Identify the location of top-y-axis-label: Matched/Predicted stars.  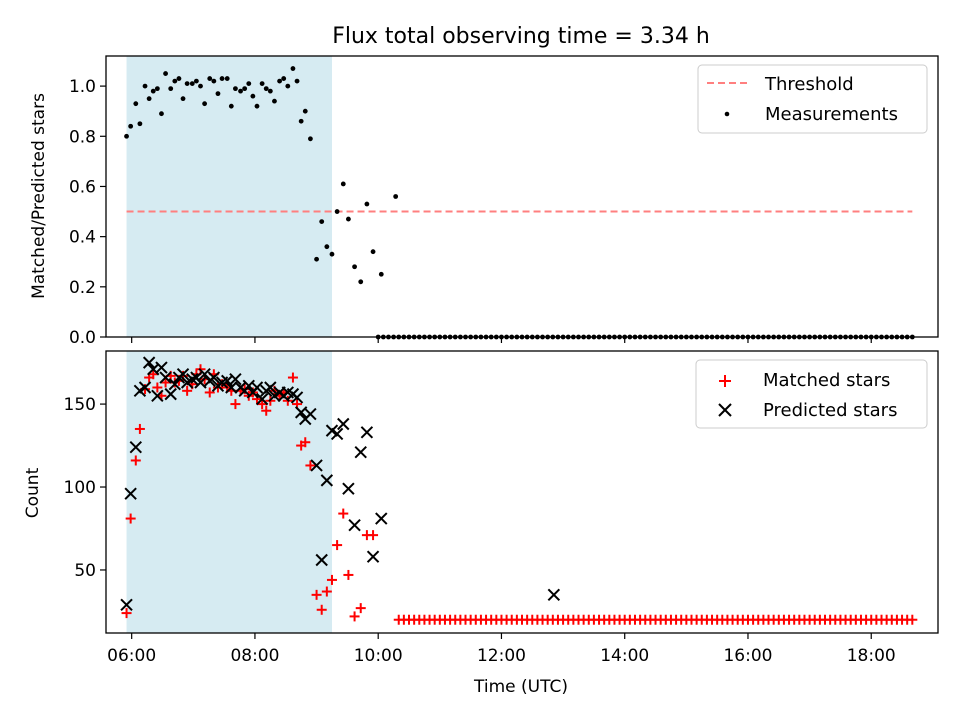
(39, 196).